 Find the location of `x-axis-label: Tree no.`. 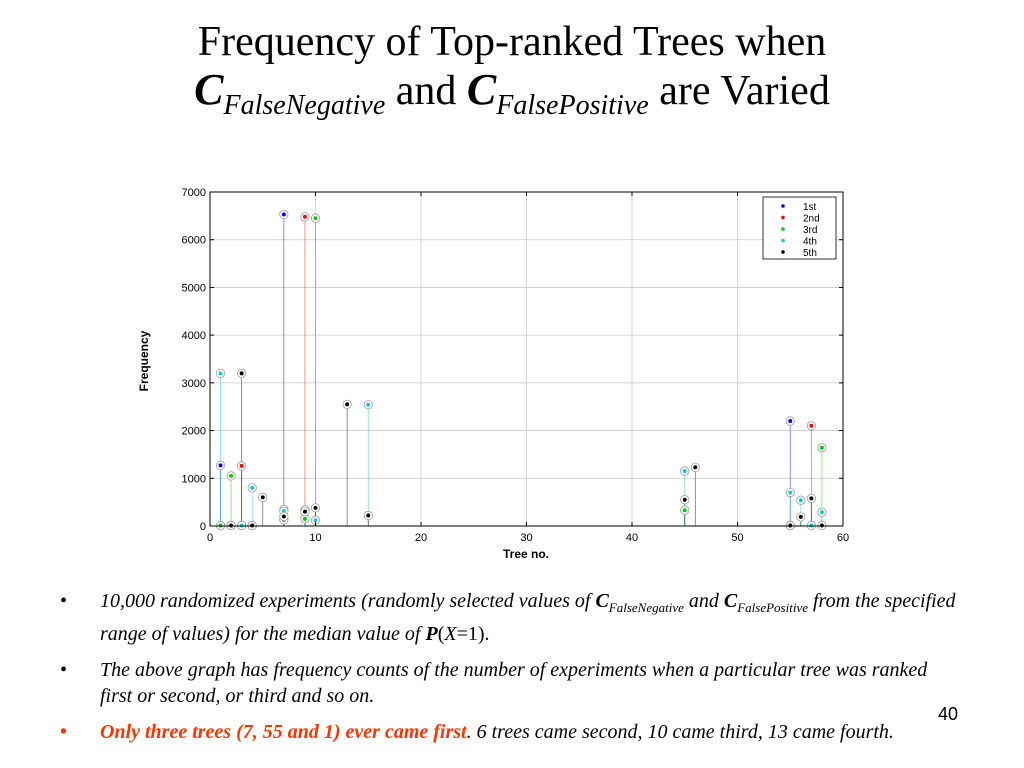

x-axis-label: Tree no. is located at coordinates (526, 554).